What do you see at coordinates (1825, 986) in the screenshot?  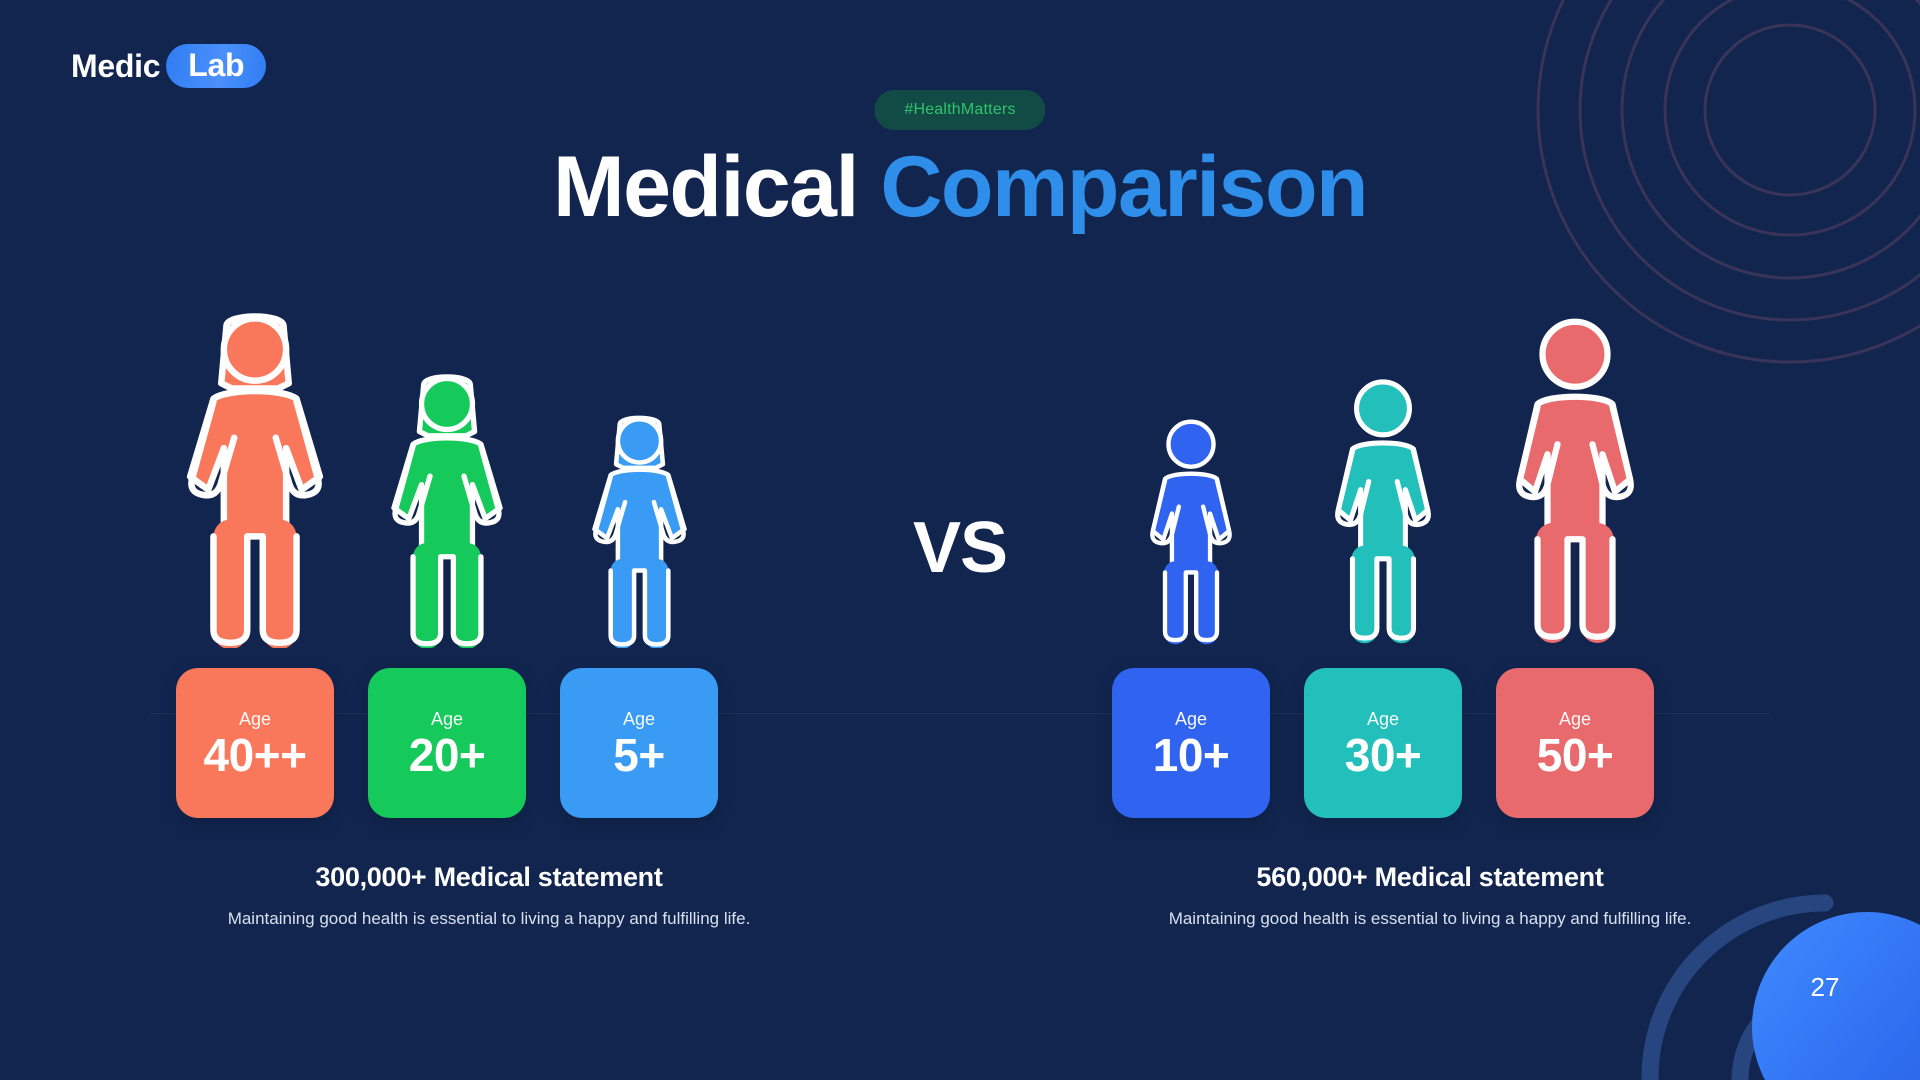 I see `page-number: 27` at bounding box center [1825, 986].